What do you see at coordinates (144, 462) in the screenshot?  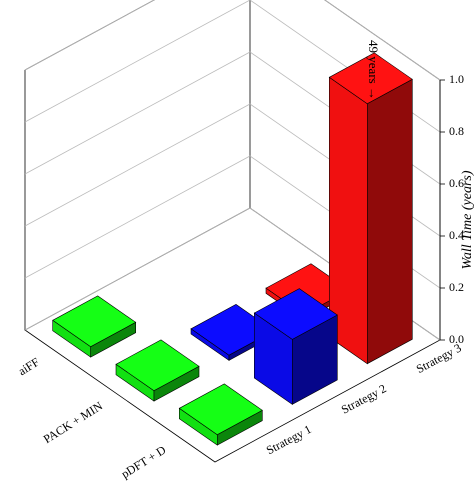 I see `category-label: pDFT + D` at bounding box center [144, 462].